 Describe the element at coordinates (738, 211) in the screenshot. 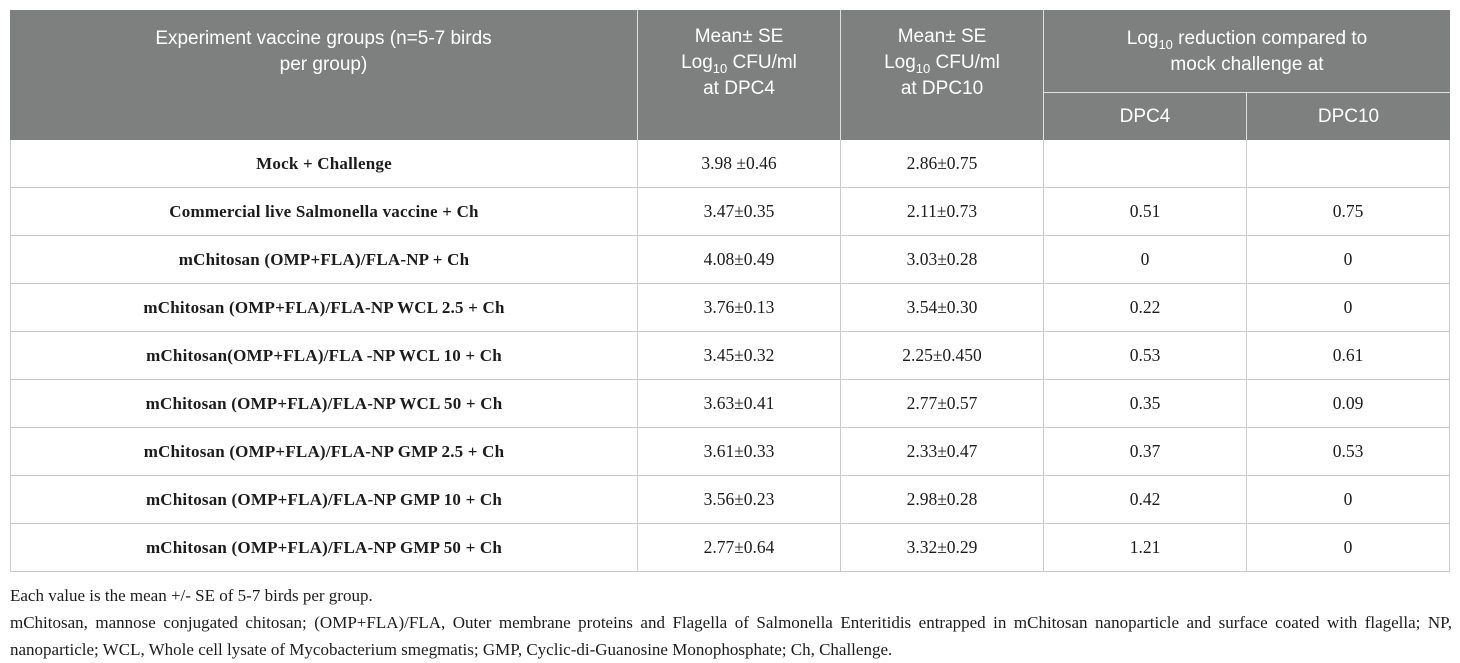

I see `cell-mean-dpc4: 3.47±0.35` at that location.